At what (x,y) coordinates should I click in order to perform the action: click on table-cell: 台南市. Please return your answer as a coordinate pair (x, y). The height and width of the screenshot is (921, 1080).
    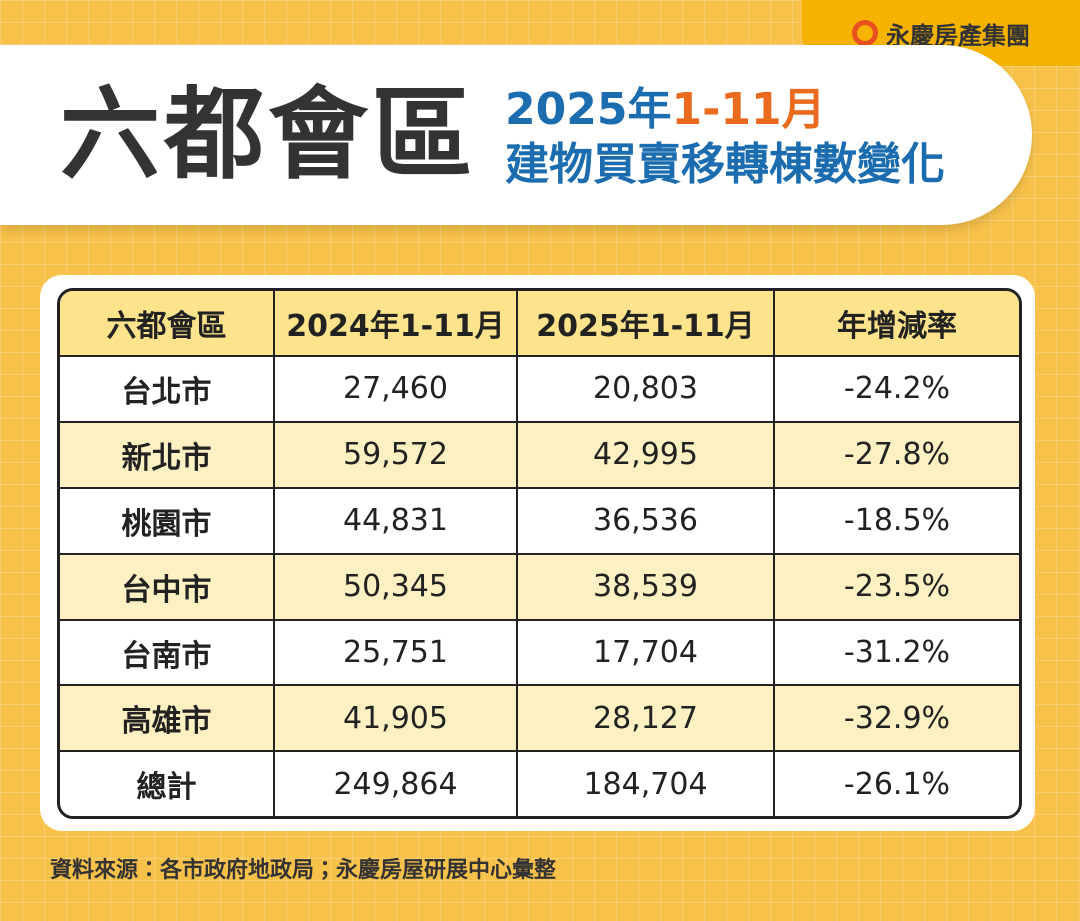
    Looking at the image, I should click on (166, 656).